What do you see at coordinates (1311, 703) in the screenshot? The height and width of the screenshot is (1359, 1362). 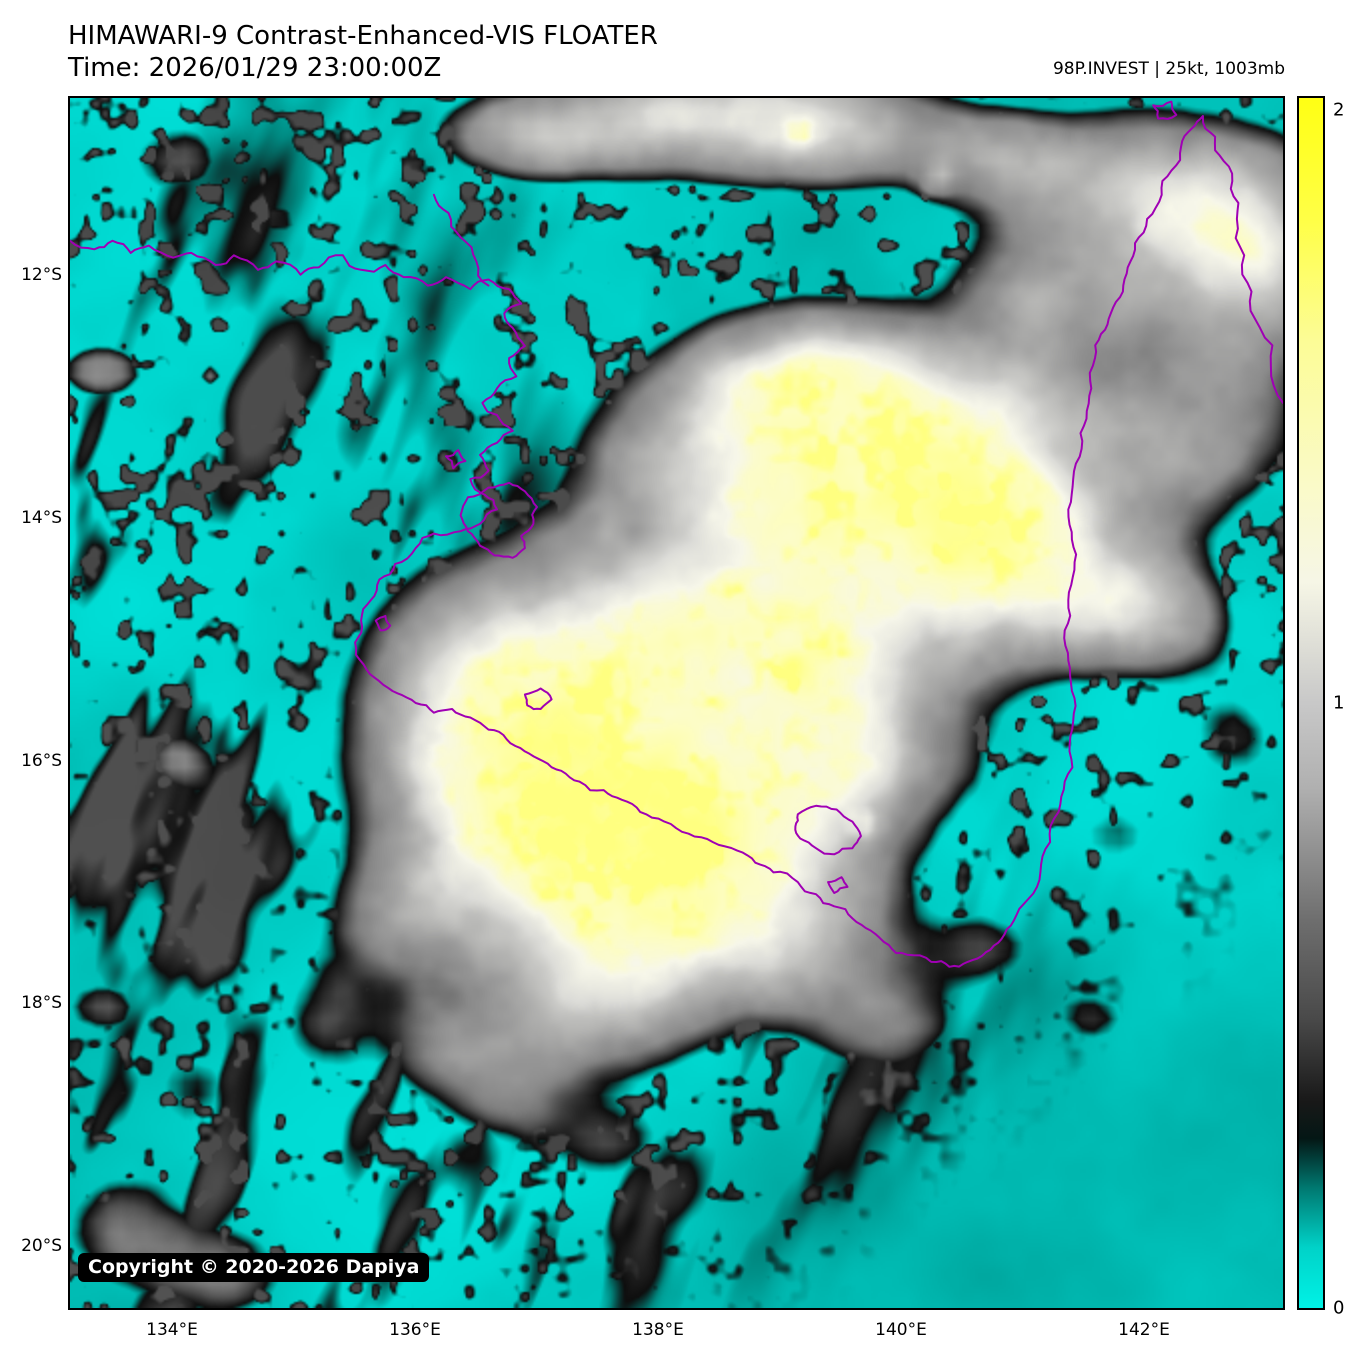 I see `colorbar` at bounding box center [1311, 703].